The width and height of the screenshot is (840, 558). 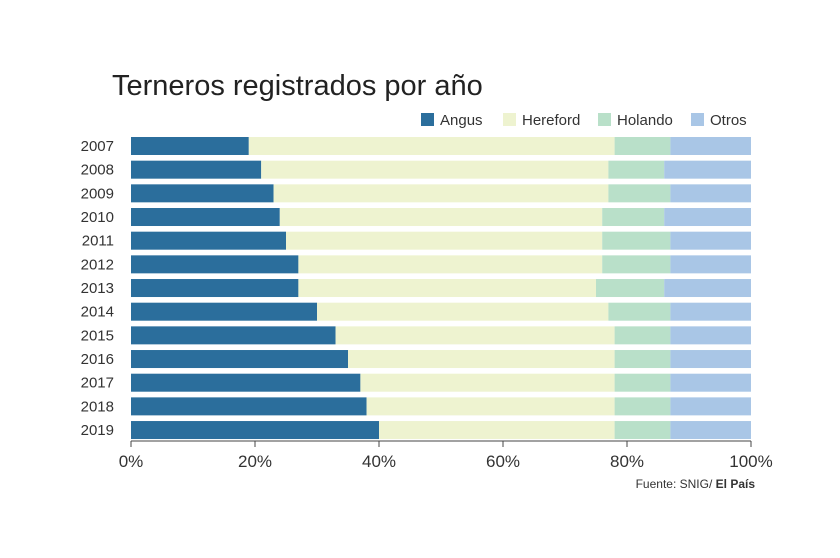 I want to click on legend-swatch-holando, so click(x=604, y=119).